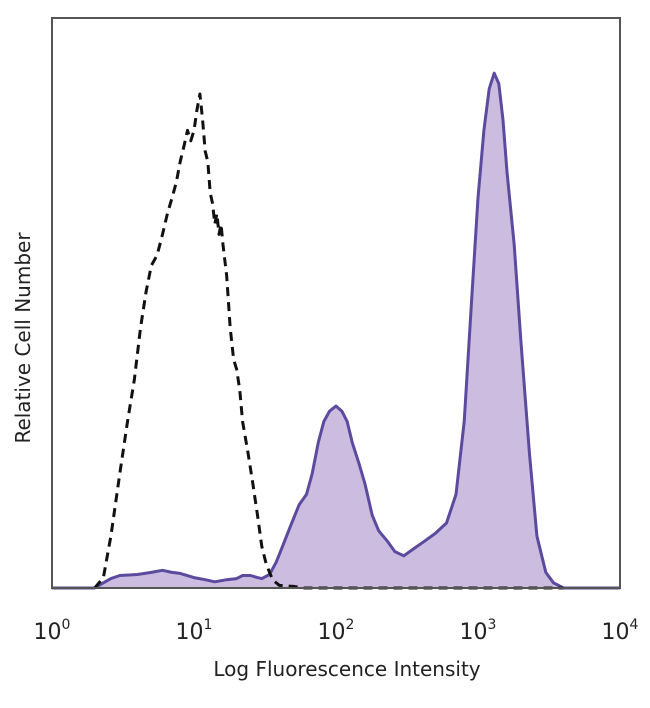  I want to click on x-tick-label-2: 102, so click(336, 631).